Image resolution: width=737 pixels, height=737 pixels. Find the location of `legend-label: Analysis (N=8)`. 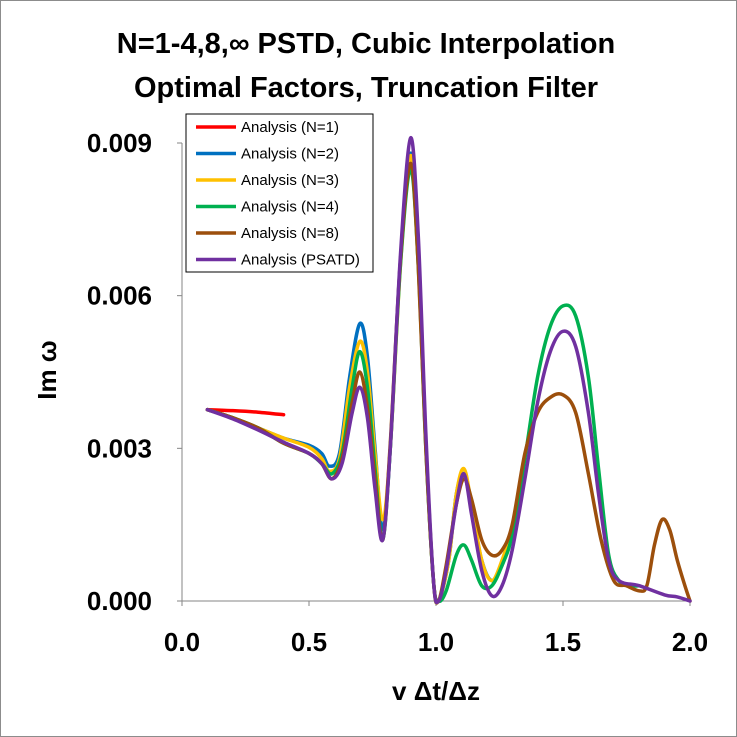

legend-label: Analysis (N=8) is located at coordinates (290, 233).